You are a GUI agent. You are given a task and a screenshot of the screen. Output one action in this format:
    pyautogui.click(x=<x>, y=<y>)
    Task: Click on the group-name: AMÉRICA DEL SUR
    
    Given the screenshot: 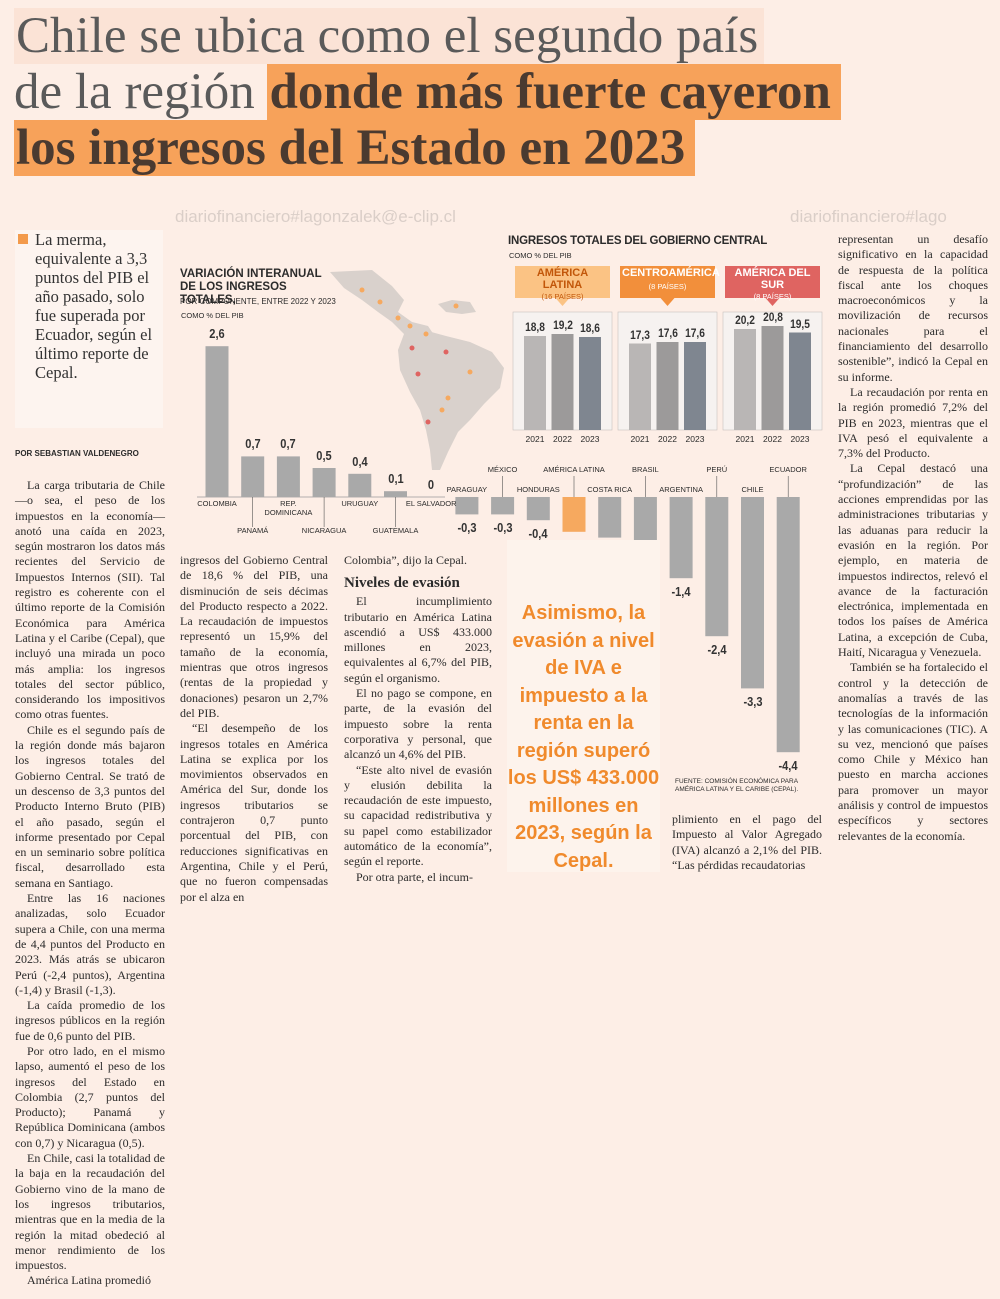 What is the action you would take?
    pyautogui.click(x=772, y=279)
    